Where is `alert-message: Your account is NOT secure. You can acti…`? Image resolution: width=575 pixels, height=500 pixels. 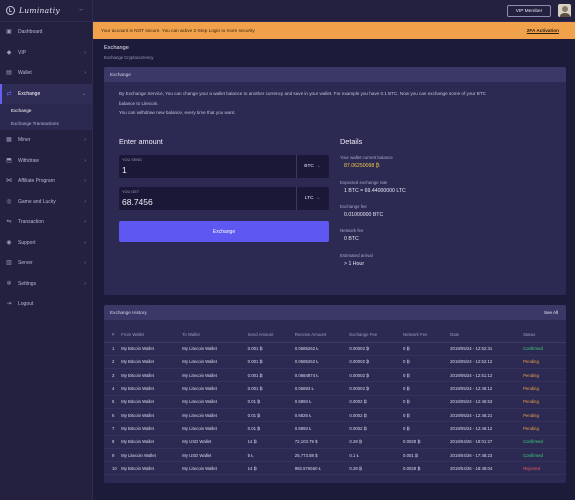 alert-message: Your account is NOT secure. You can acti… is located at coordinates (178, 30).